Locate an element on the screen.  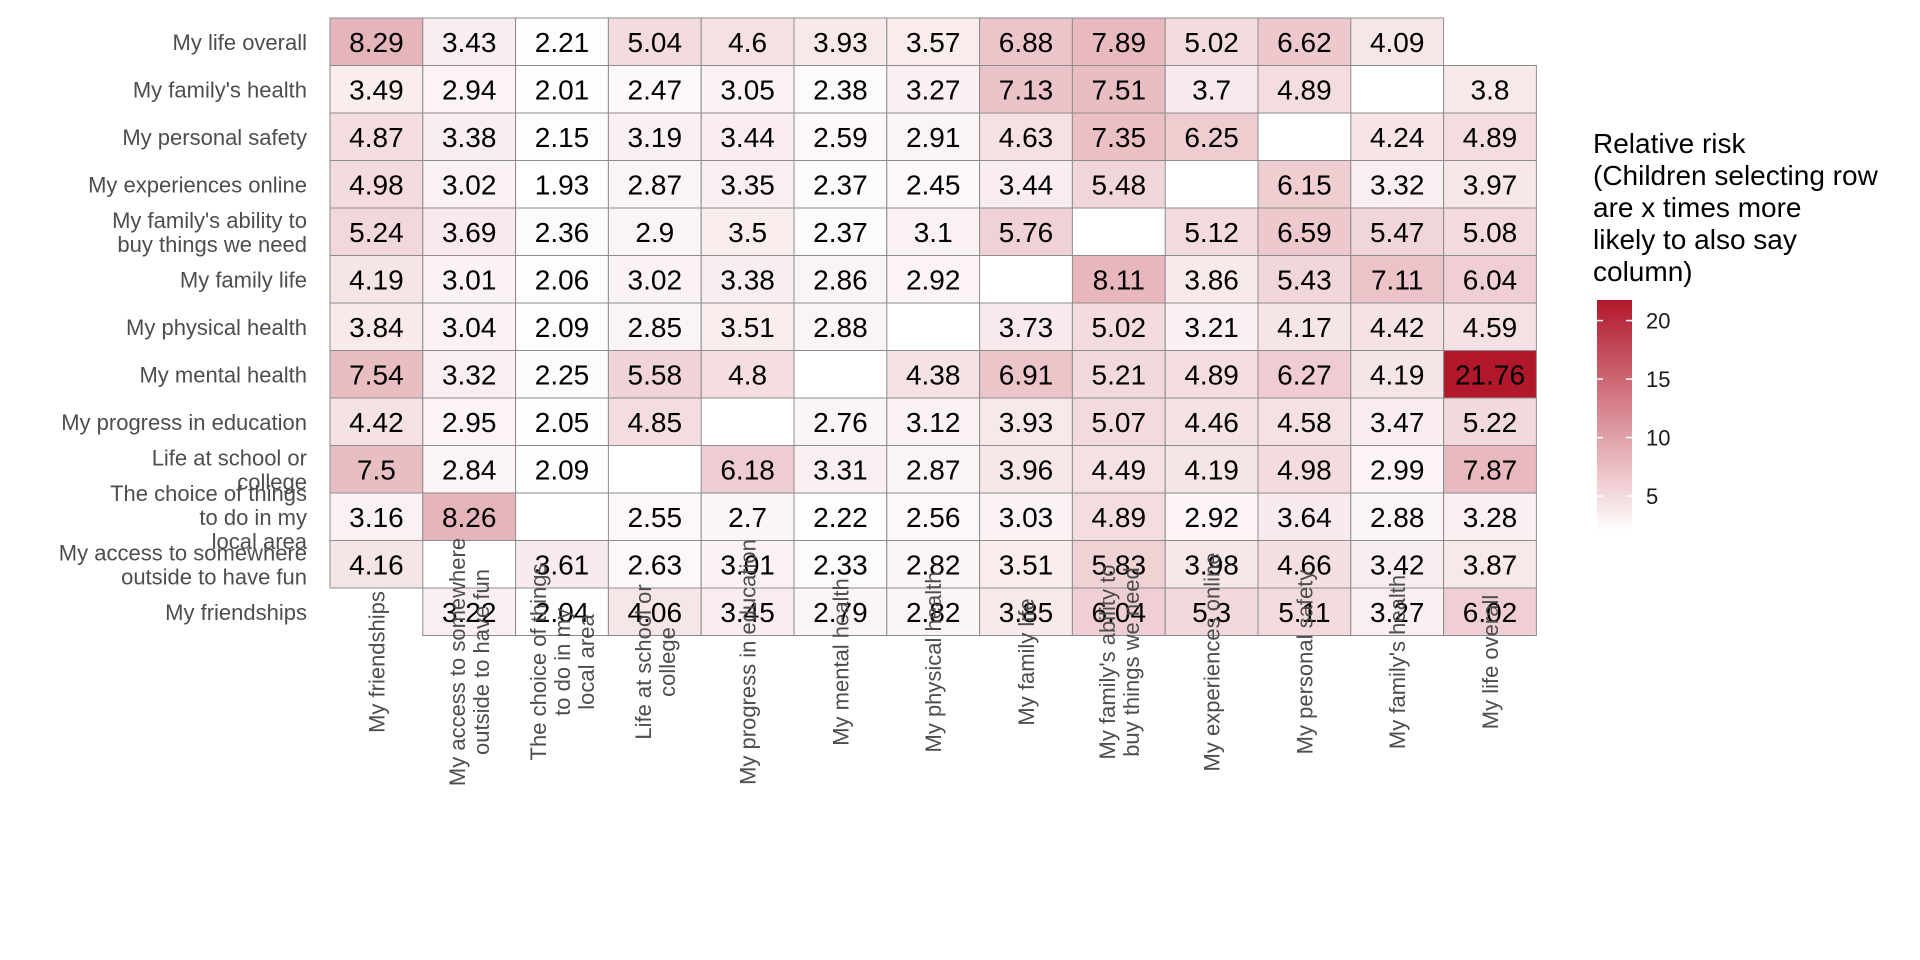
cell-value-label: 7.87 is located at coordinates (1490, 469).